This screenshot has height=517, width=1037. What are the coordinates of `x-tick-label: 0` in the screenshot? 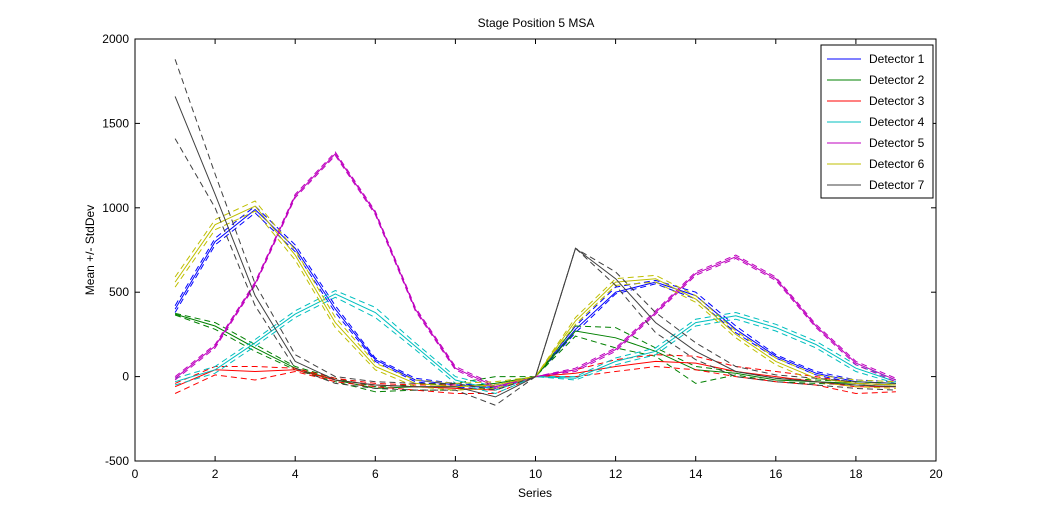 It's located at (135, 474).